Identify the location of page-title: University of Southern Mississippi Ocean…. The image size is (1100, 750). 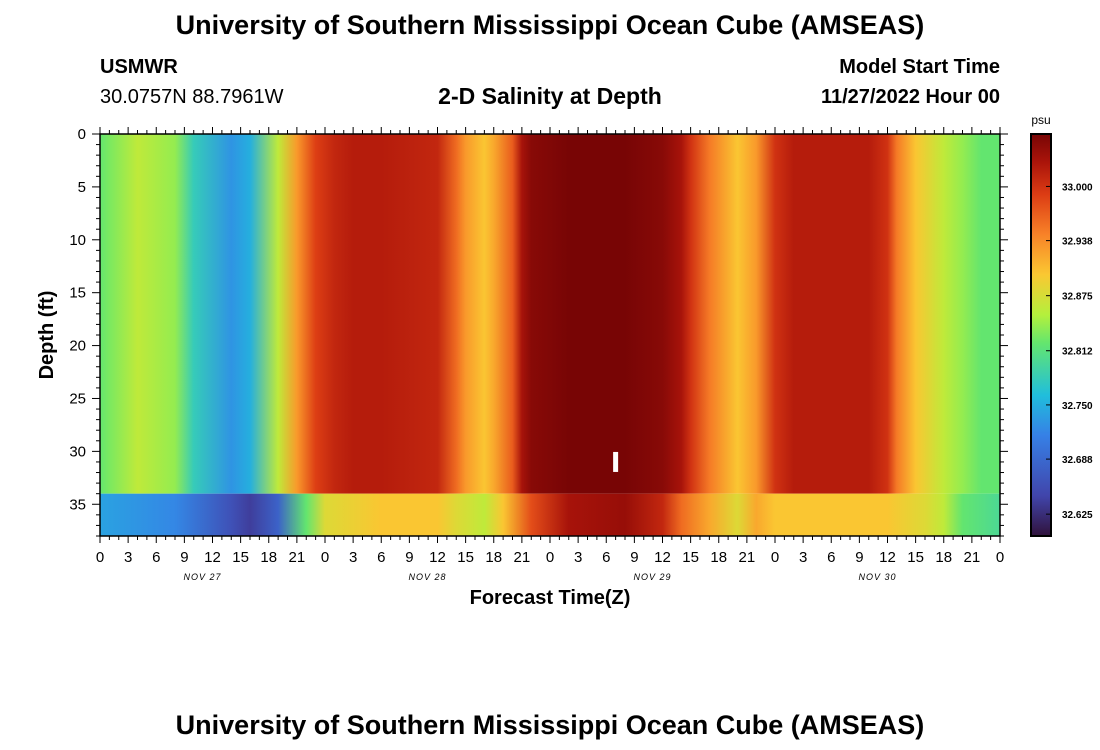
(550, 25).